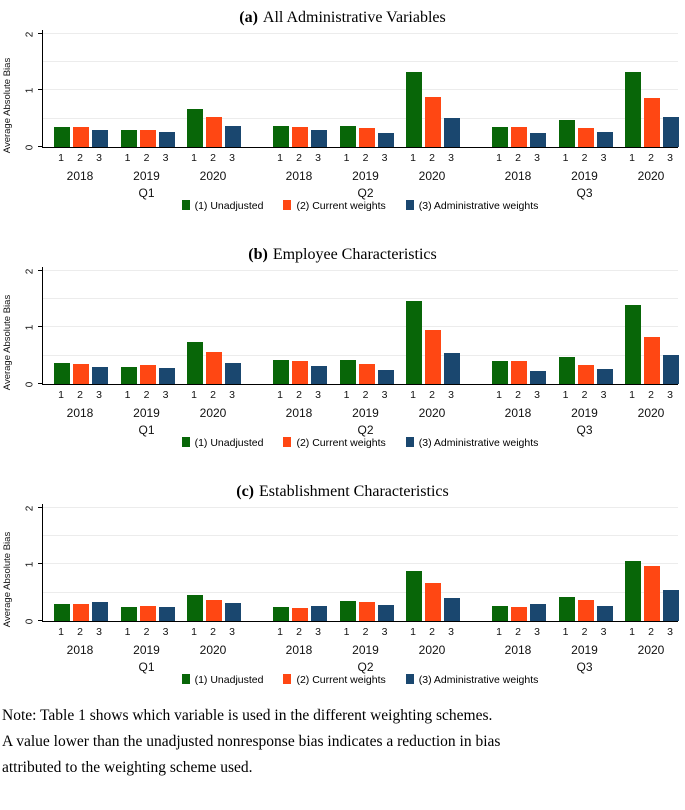 This screenshot has height=810, width=685. What do you see at coordinates (30, 565) in the screenshot?
I see `y-axis-tick-label: 1` at bounding box center [30, 565].